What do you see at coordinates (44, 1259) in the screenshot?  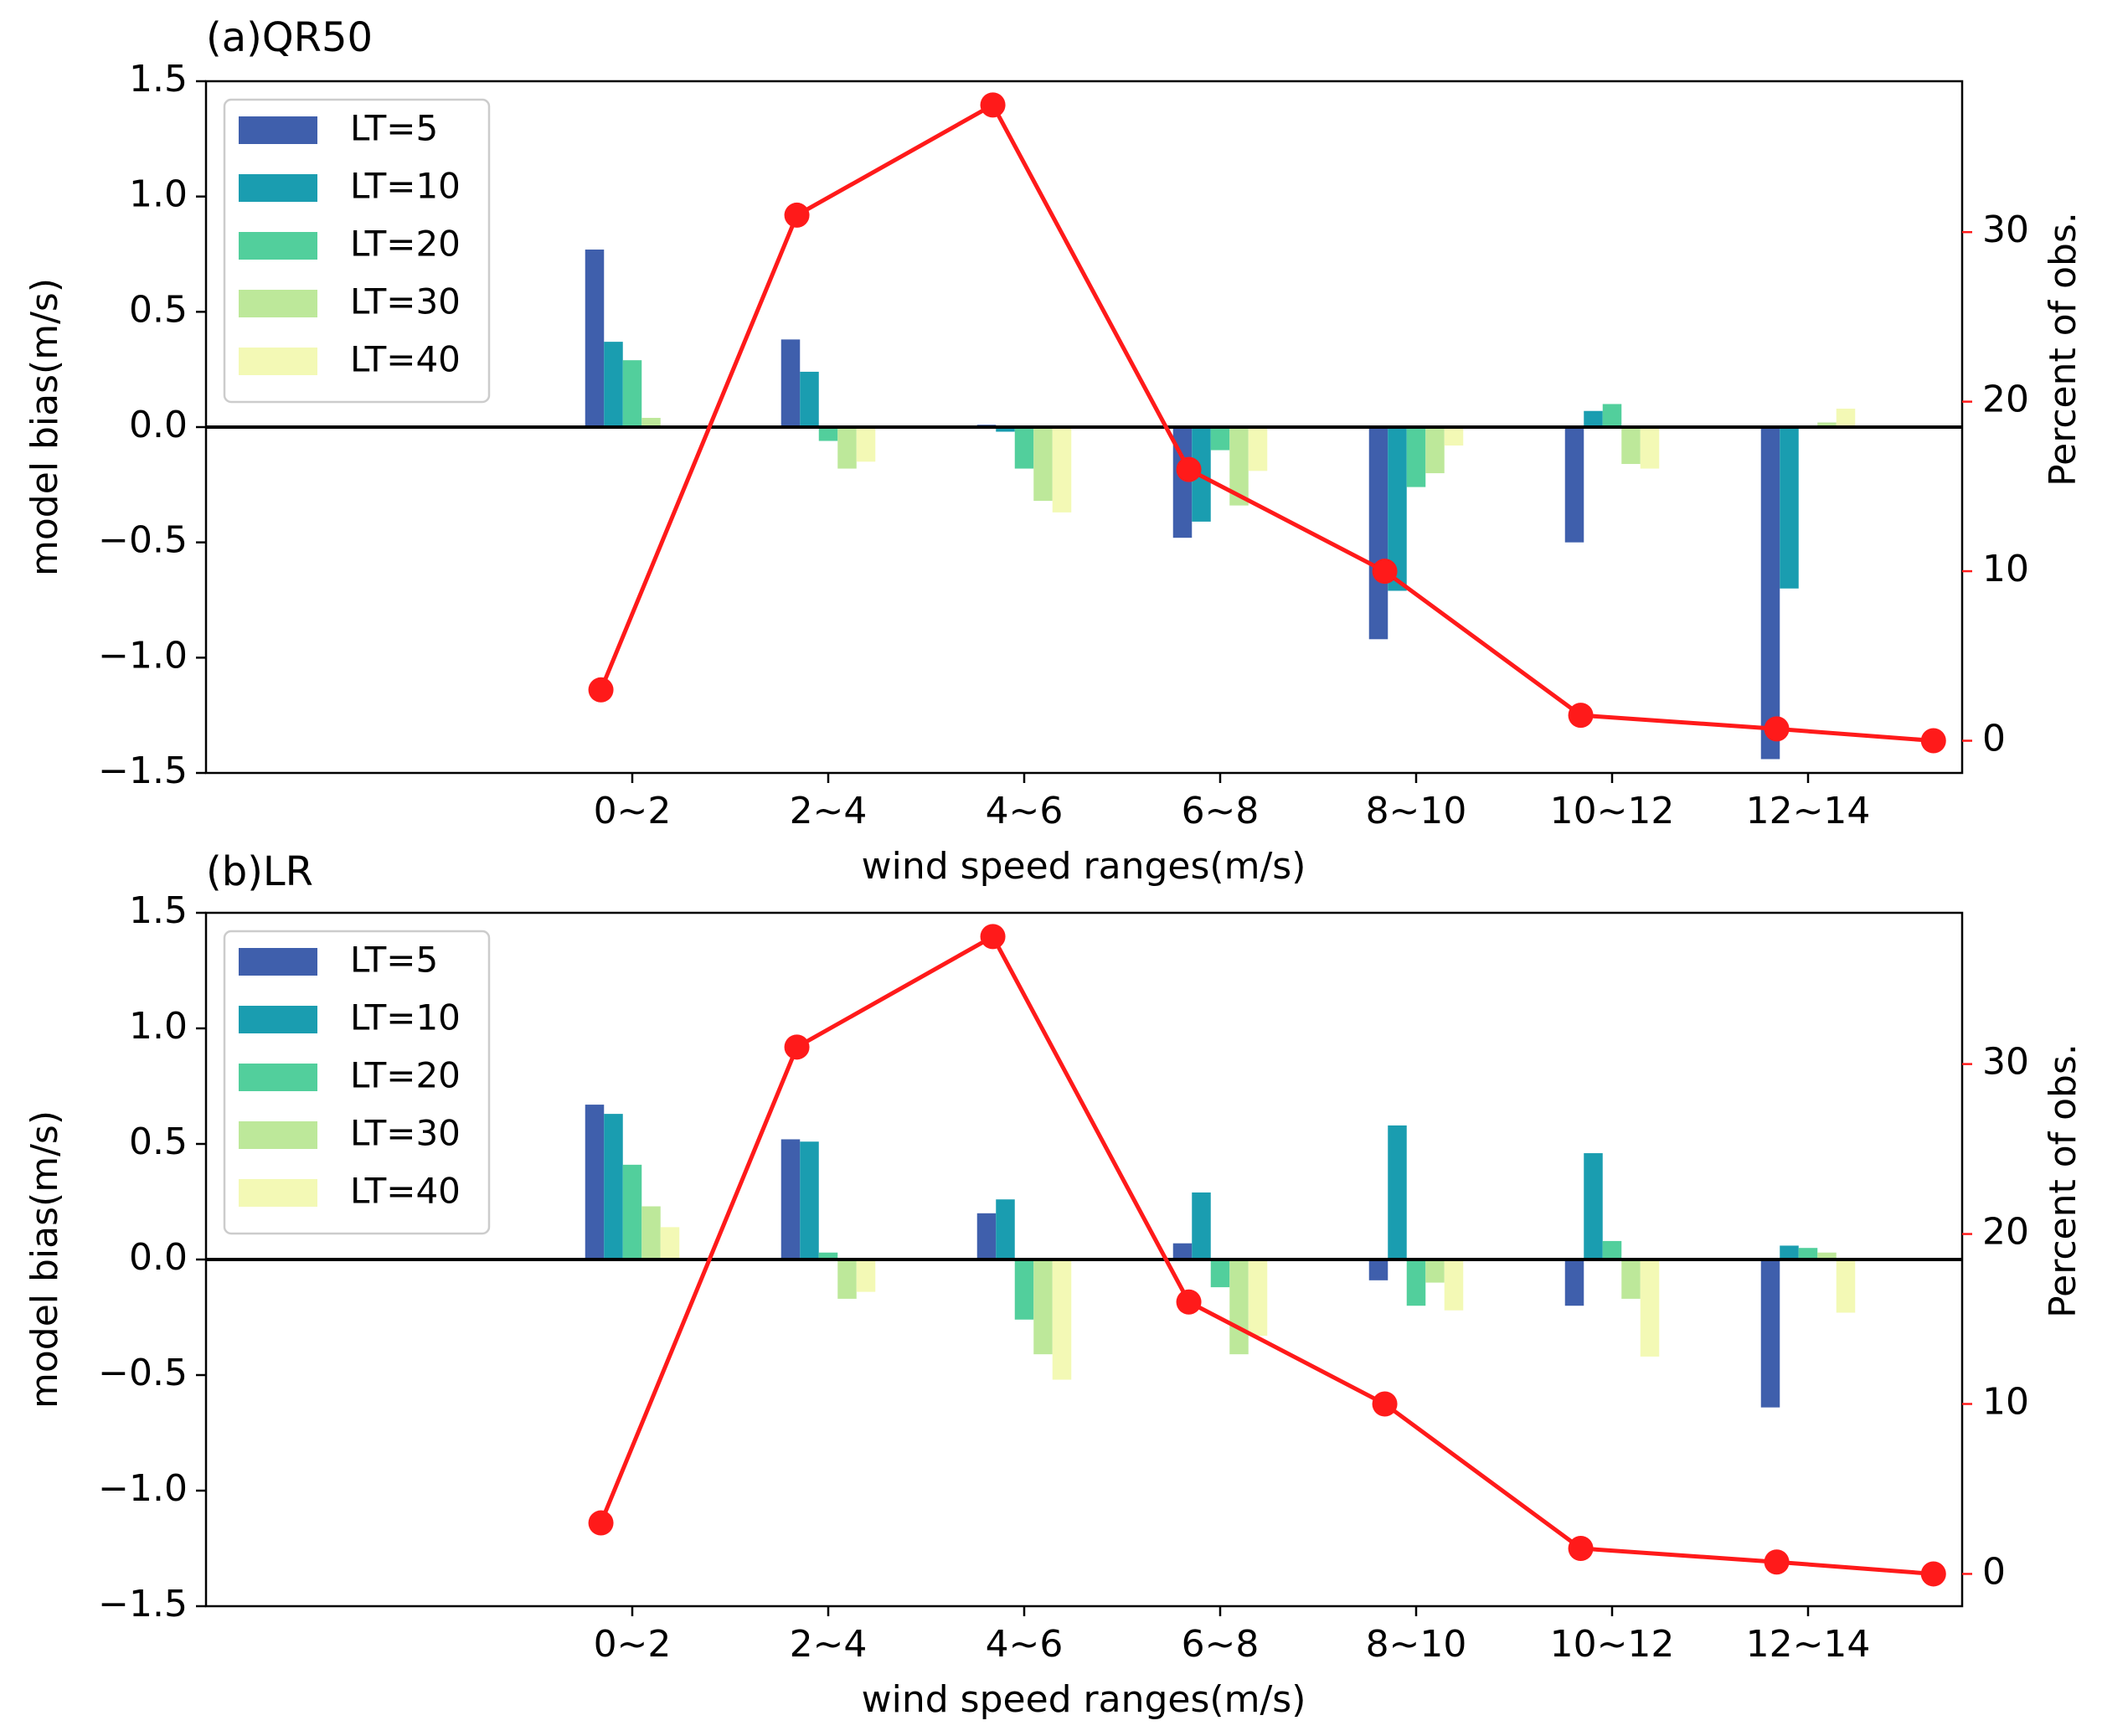 I see `y-axis-label: model bias(m/s)` at bounding box center [44, 1259].